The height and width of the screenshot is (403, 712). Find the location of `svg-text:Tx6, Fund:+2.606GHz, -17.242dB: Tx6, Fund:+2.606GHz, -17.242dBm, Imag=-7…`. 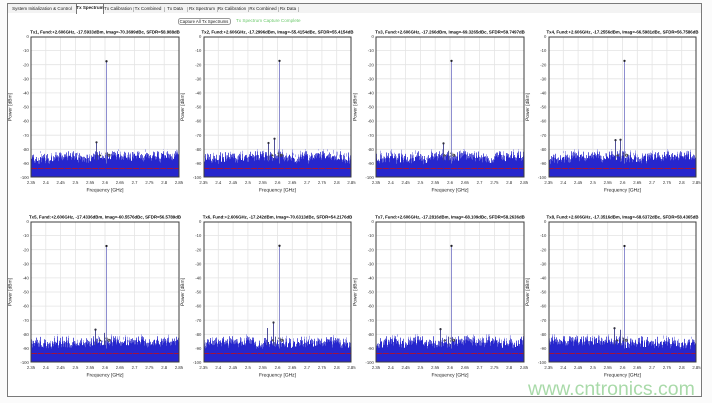

svg-text:Tx6, Fund:+2.606GHz, -17.242dB: Tx6, Fund:+2.606GHz, -17.242dBm, Imag=-7… is located at coordinates (278, 216).